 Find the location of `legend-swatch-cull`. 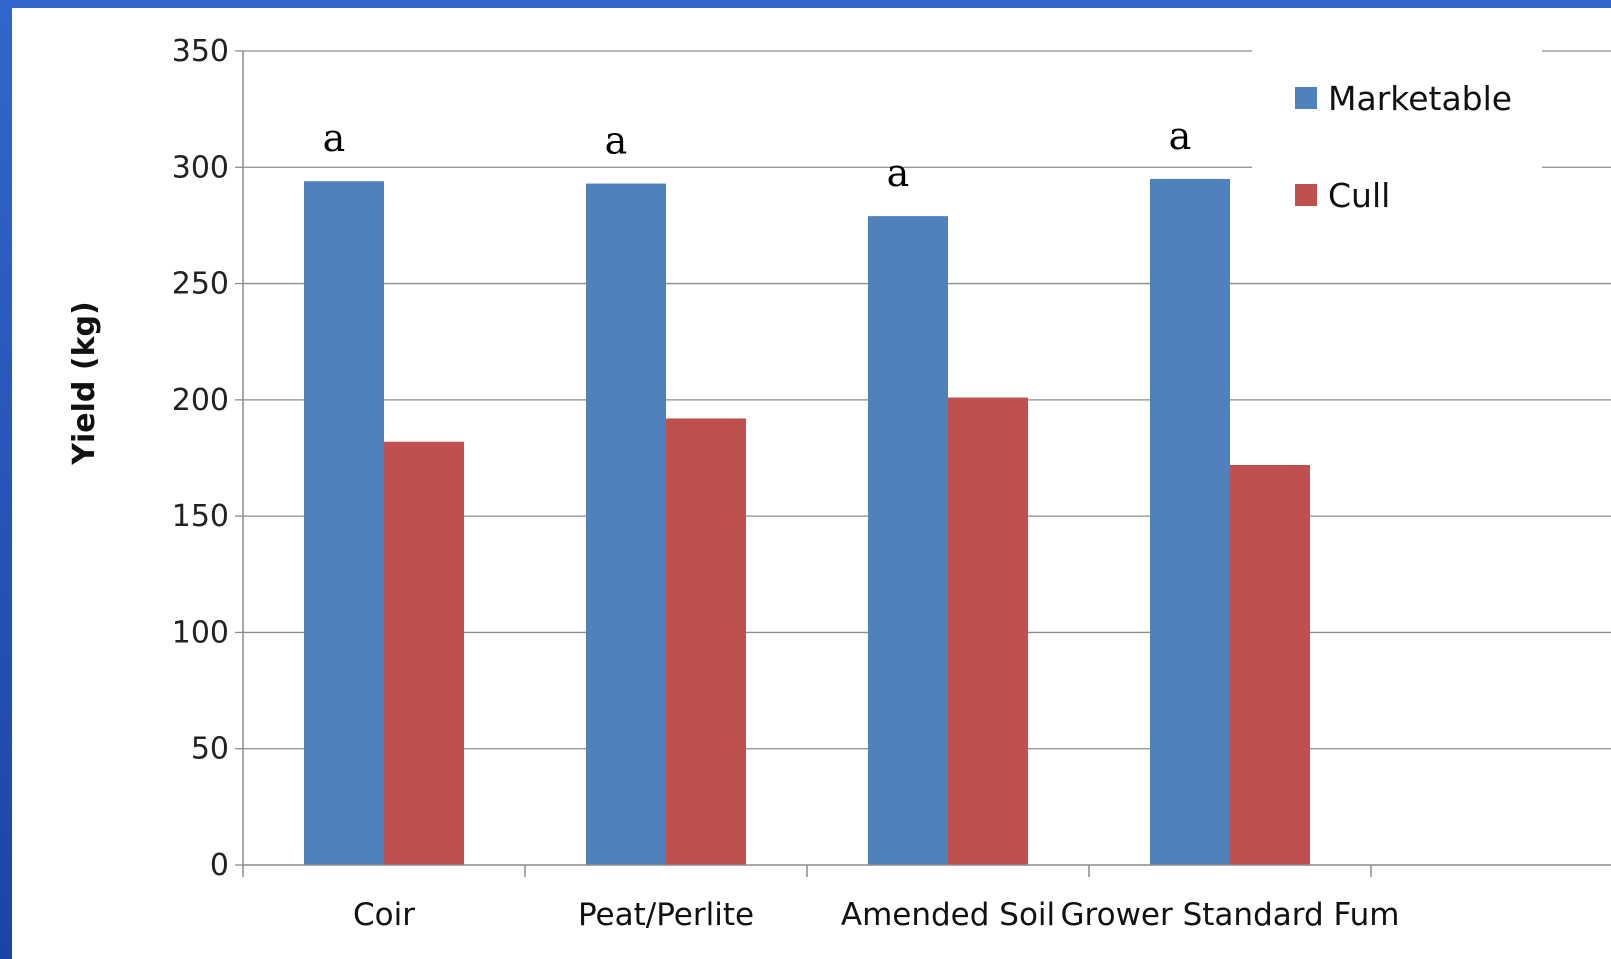

legend-swatch-cull is located at coordinates (1306, 195).